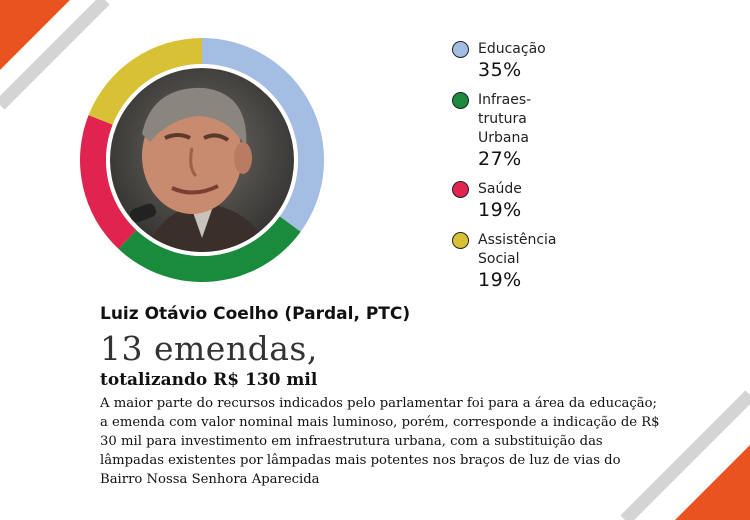 The image size is (750, 520). I want to click on legend-label-infraestrutura: Infraes- trutura Urbana, so click(505, 119).